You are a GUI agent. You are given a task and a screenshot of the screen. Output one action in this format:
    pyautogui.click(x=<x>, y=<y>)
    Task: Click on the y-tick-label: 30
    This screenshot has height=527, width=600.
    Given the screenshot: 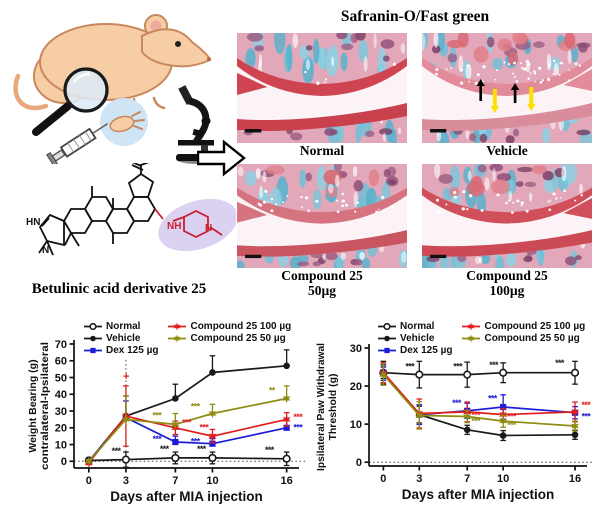 What is the action you would take?
    pyautogui.click(x=356, y=349)
    